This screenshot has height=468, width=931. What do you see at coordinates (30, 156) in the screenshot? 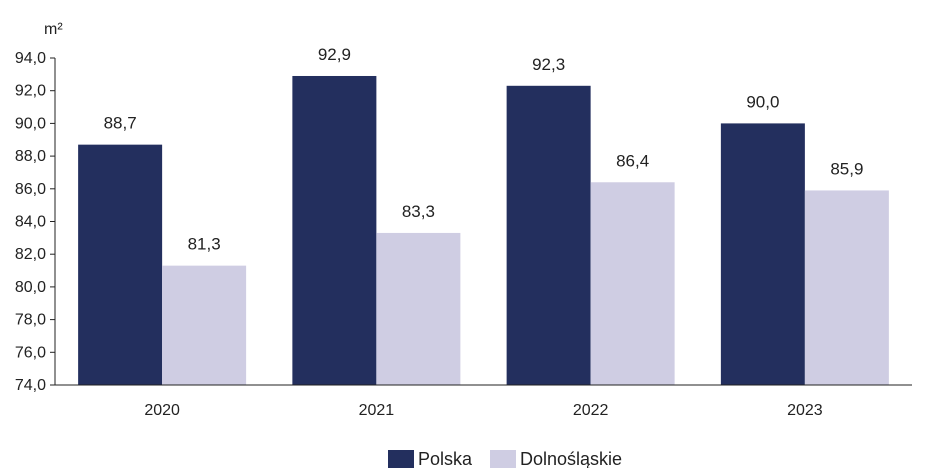
I see `y-tick-label: 88,0` at bounding box center [30, 156].